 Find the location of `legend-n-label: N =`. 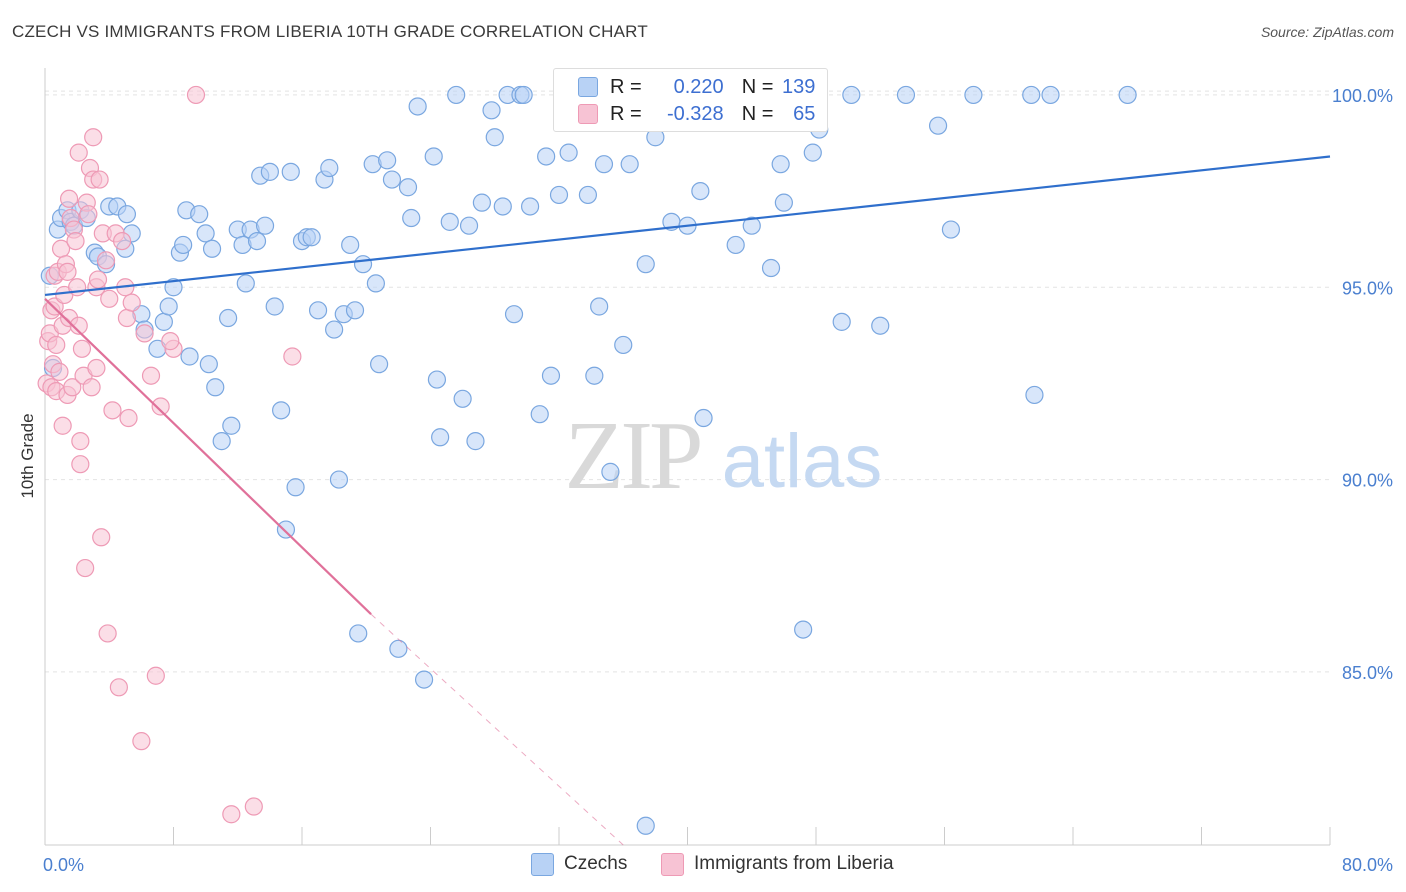

legend-n-label: N = is located at coordinates (757, 86).